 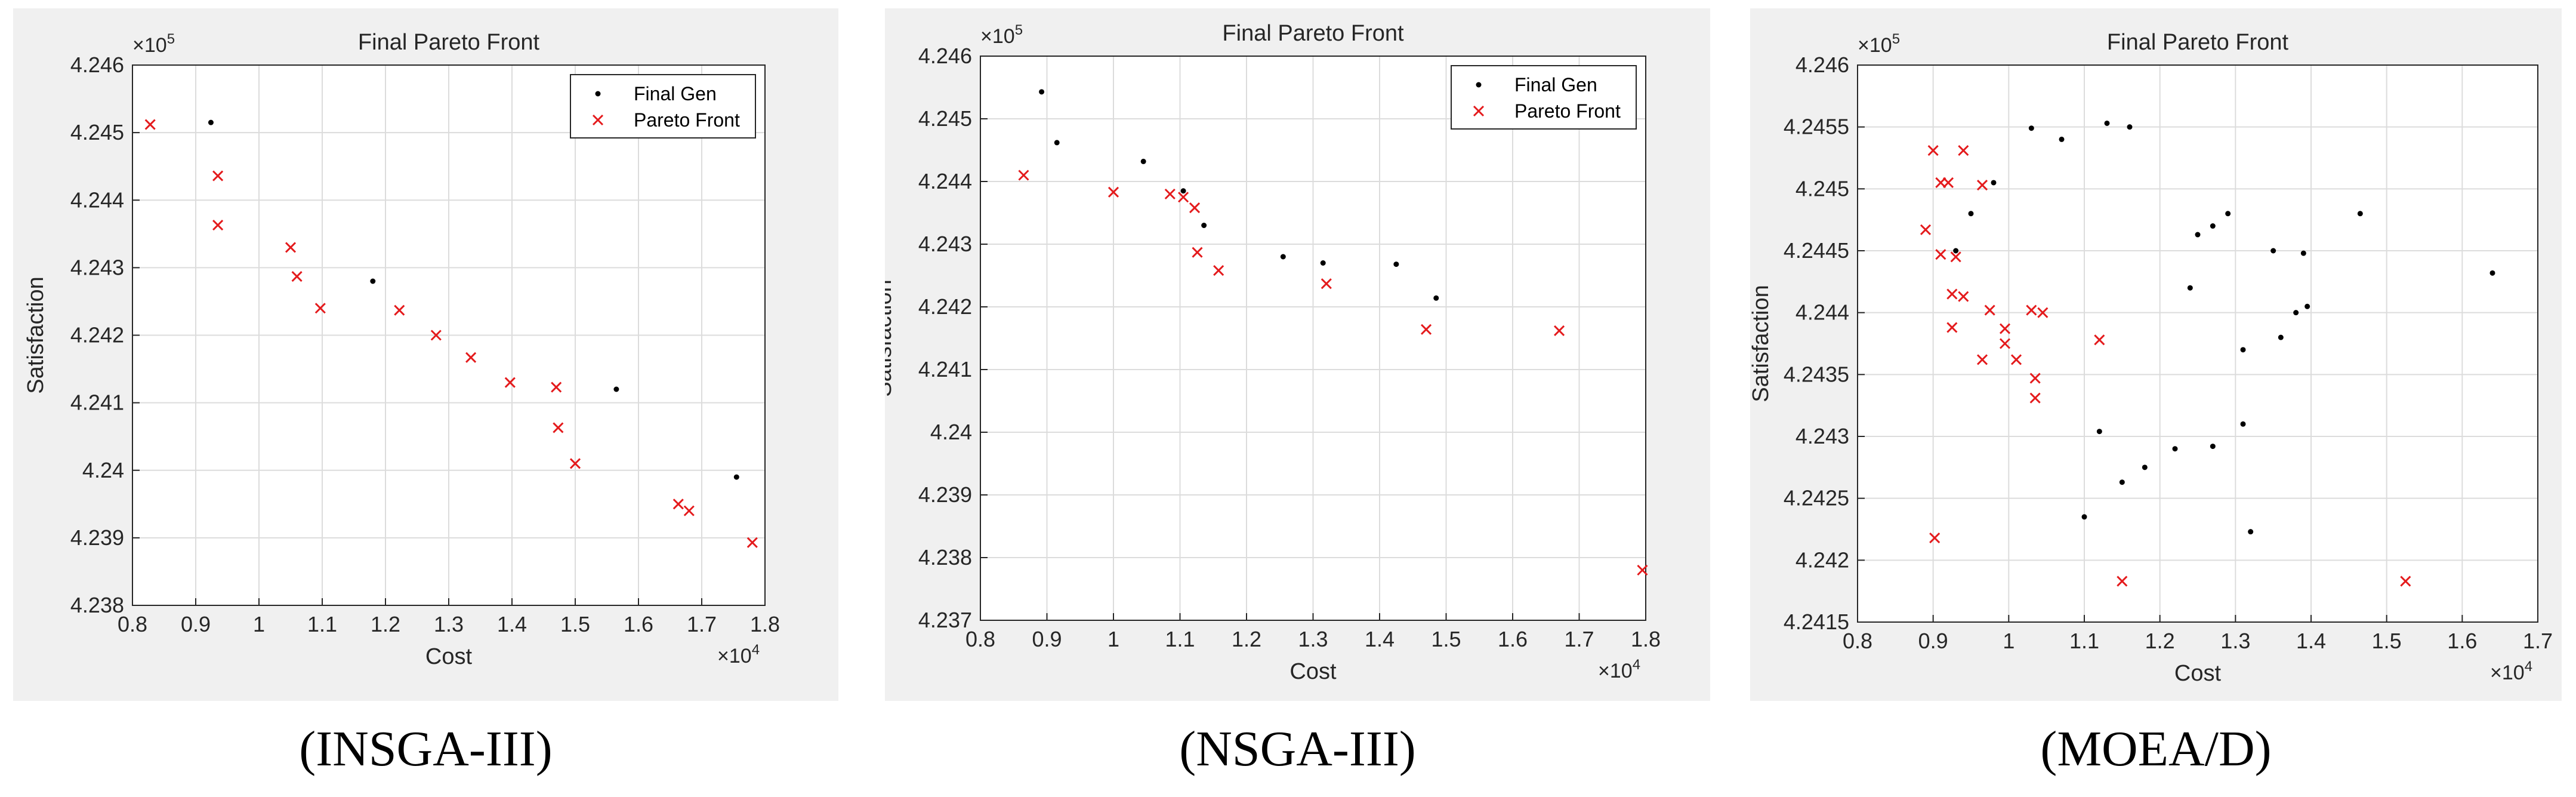 I want to click on y-tick-label: 4.239, so click(x=97, y=537).